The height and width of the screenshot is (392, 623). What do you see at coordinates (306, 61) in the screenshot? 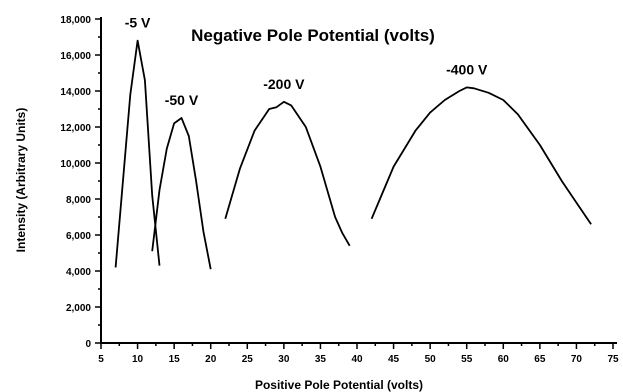
I see `series-labels: -5 V -50 V -200 V -400 V` at bounding box center [306, 61].